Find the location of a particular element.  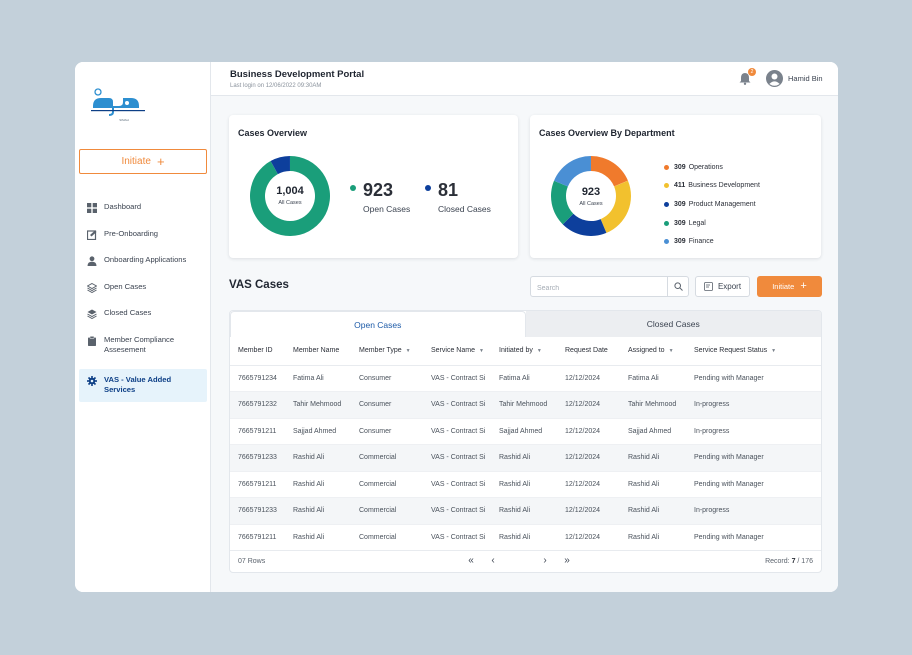

closed-cases-dot is located at coordinates (428, 188).